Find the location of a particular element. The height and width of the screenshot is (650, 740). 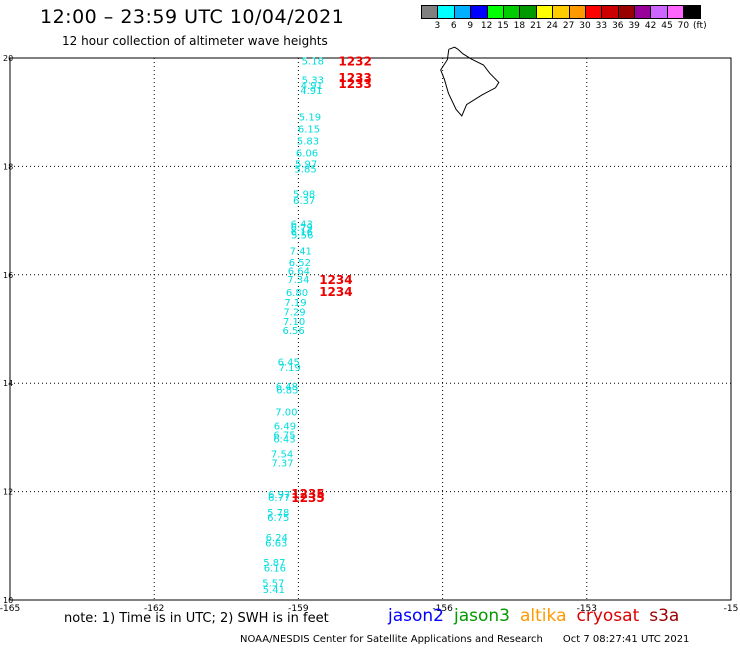

wave-height-label: 6.48 is located at coordinates (287, 387).